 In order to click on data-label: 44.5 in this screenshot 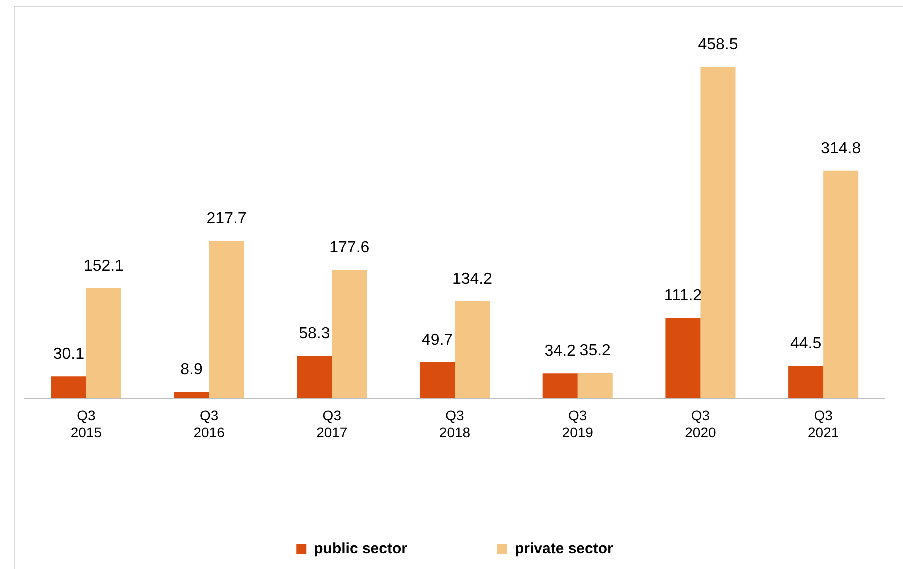, I will do `click(806, 344)`.